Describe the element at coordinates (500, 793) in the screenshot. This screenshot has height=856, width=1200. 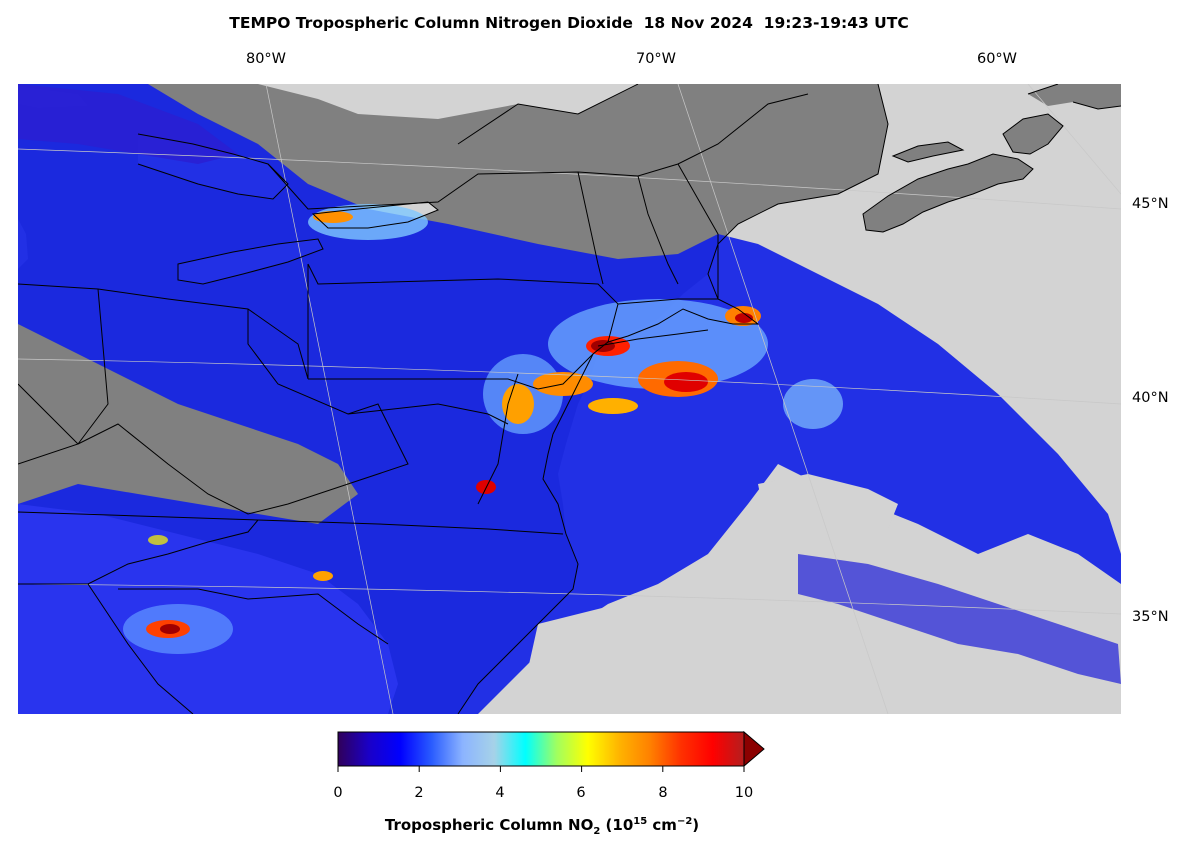
I see `colorbar-tick-4: 4` at that location.